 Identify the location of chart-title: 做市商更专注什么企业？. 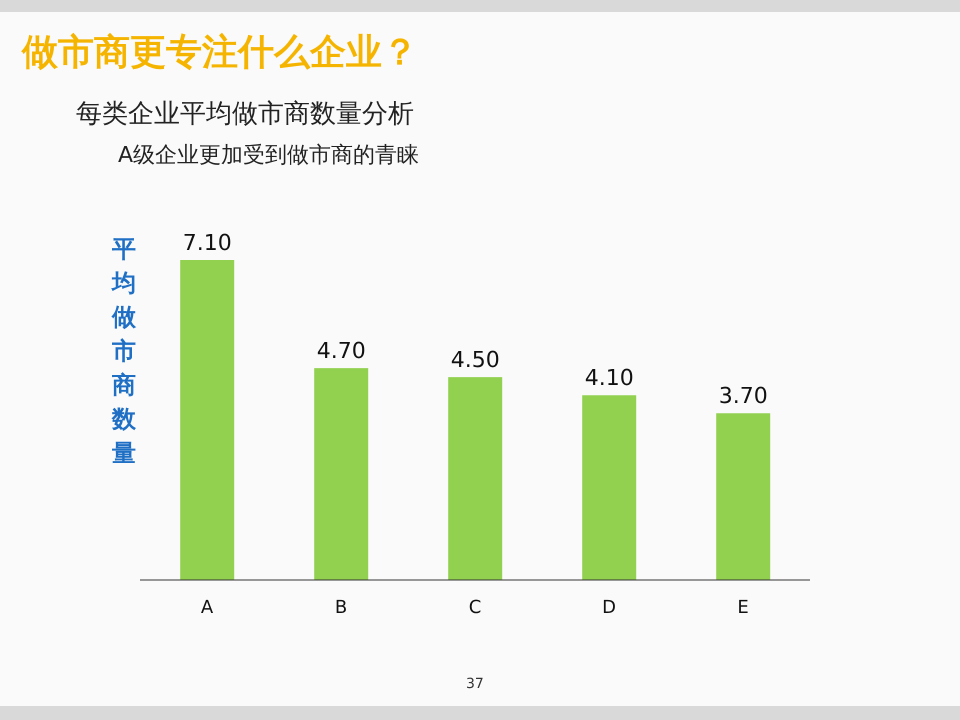
(220, 53).